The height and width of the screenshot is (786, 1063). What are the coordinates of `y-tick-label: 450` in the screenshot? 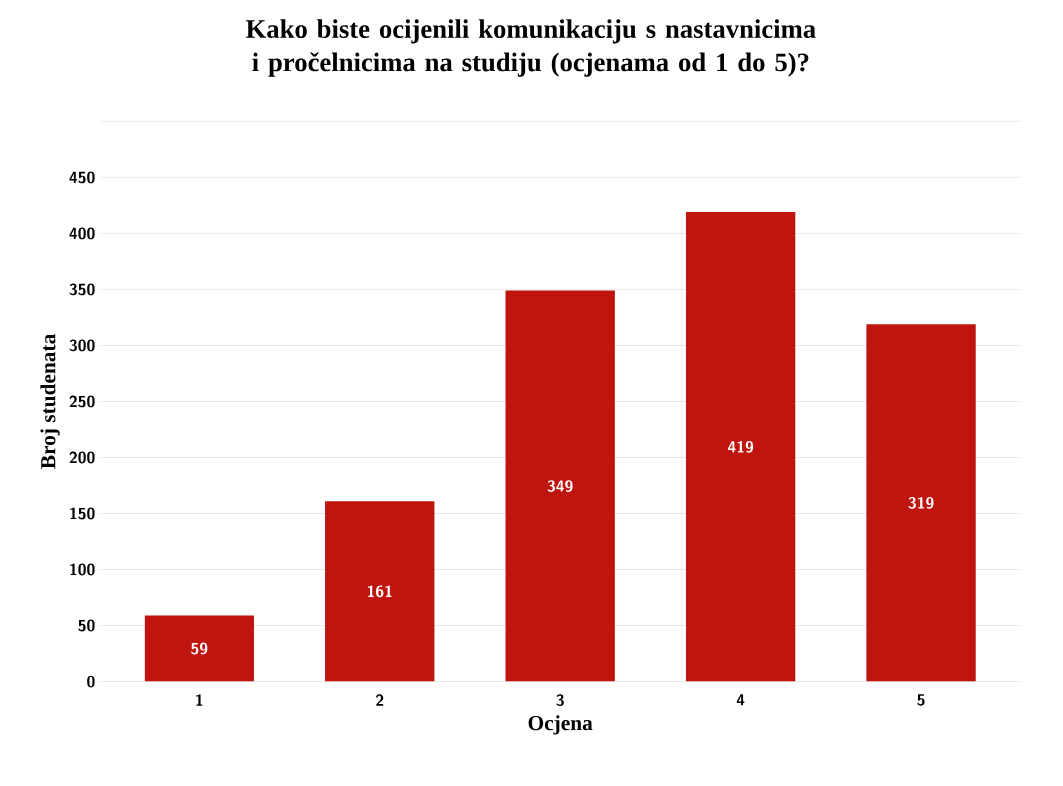 It's located at (82, 177).